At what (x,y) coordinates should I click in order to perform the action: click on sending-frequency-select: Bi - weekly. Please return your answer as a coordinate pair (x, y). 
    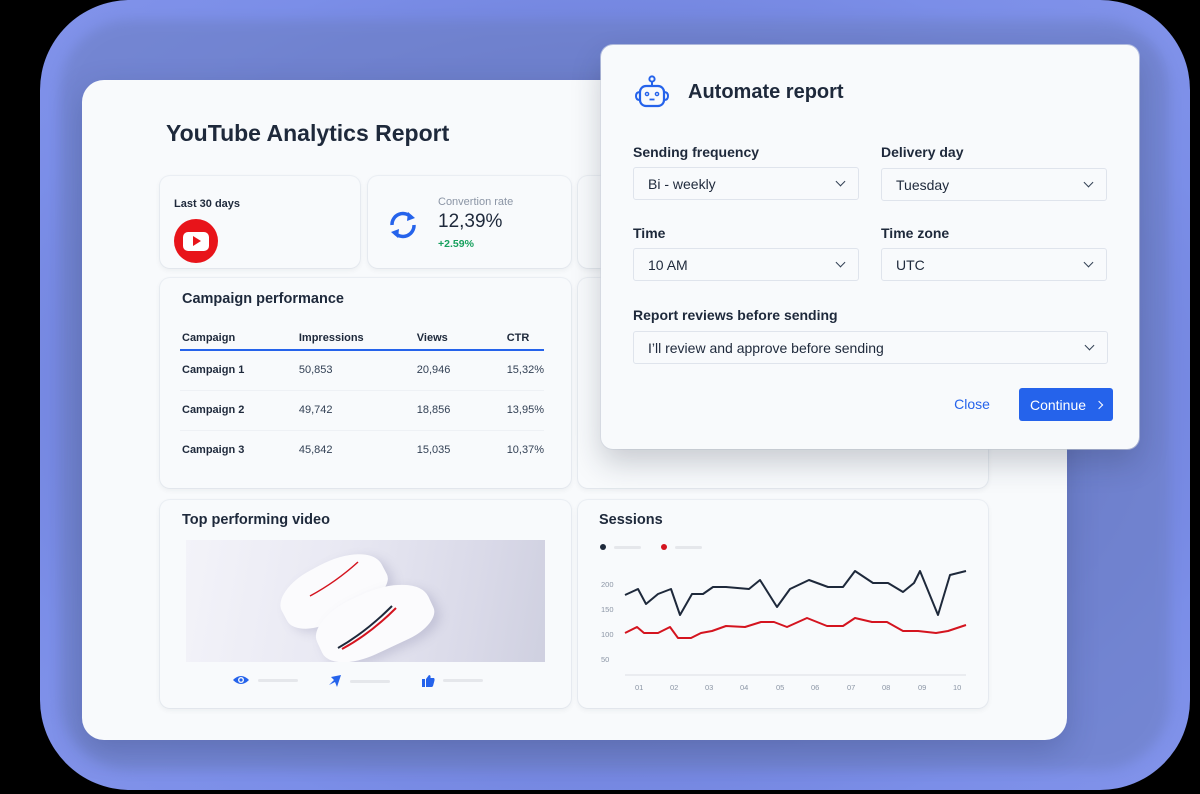
    Looking at the image, I should click on (746, 183).